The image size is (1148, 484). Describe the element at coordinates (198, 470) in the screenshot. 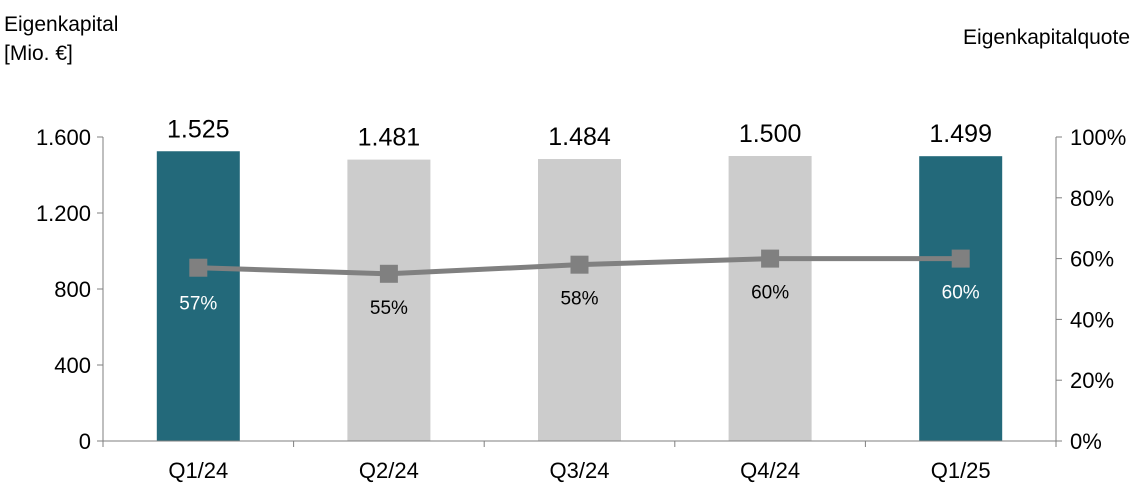

I see `x-axis-category-label: Q1/24` at that location.